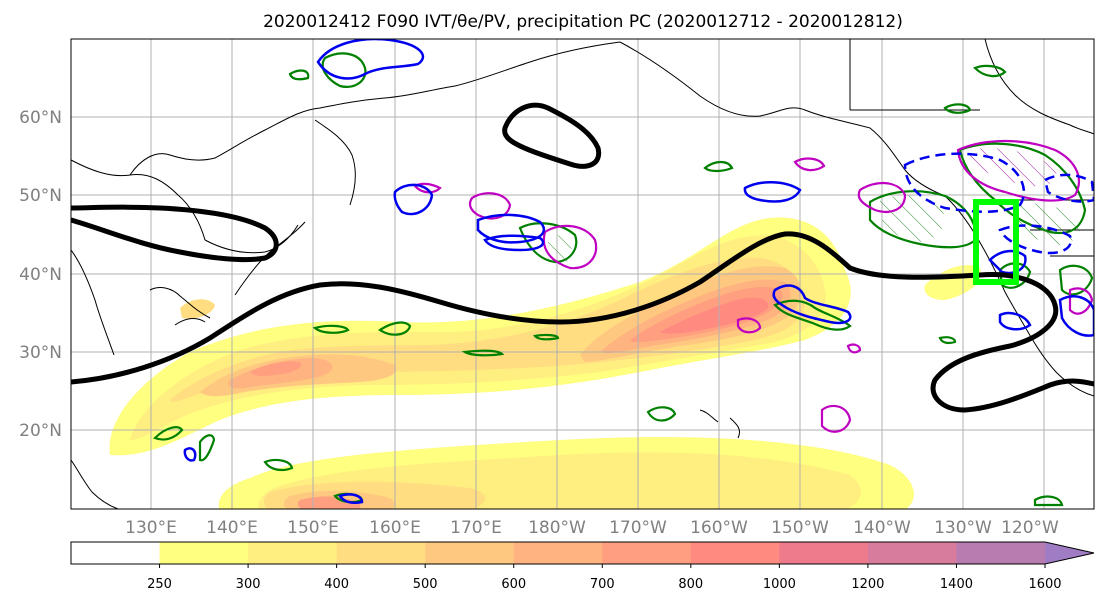 The image size is (1105, 603). What do you see at coordinates (313, 528) in the screenshot?
I see `lon-label: 150°E` at bounding box center [313, 528].